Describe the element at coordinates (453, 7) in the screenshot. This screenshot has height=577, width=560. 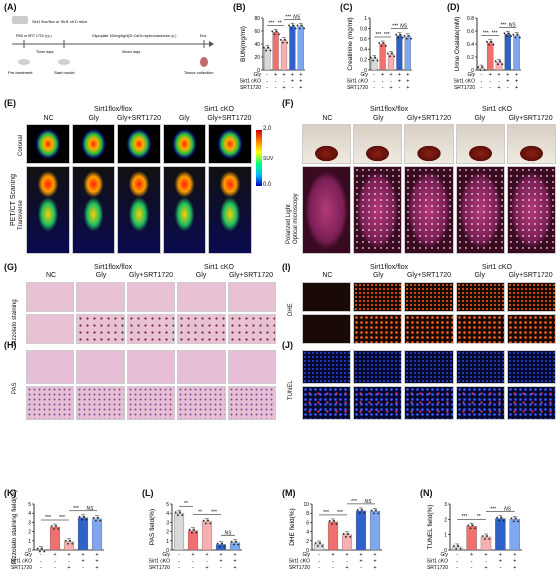
I see `panel-label-d: (D)` at that location.